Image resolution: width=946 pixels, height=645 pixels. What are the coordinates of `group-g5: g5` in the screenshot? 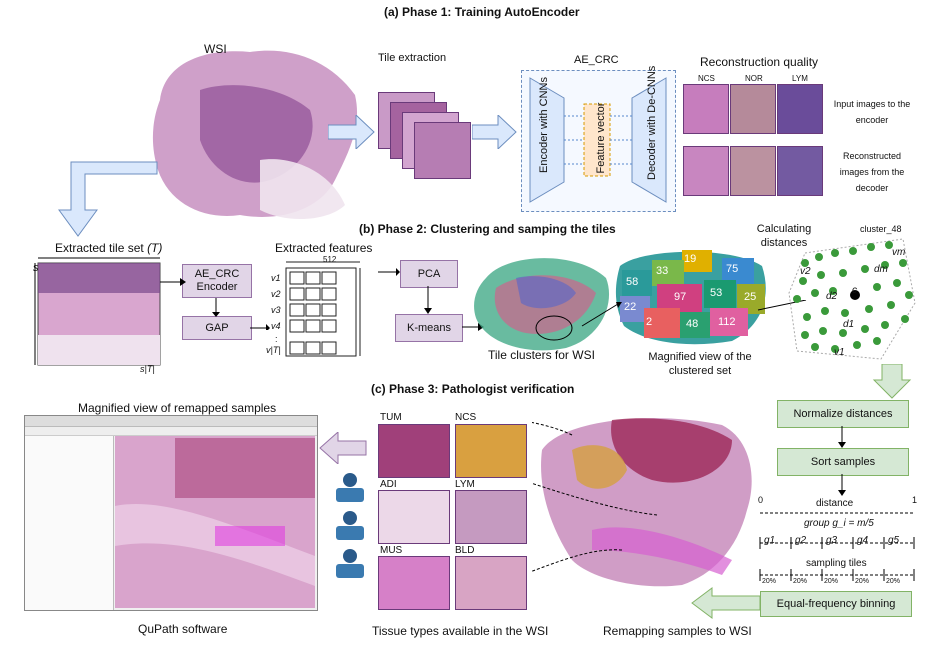 It's located at (894, 540).